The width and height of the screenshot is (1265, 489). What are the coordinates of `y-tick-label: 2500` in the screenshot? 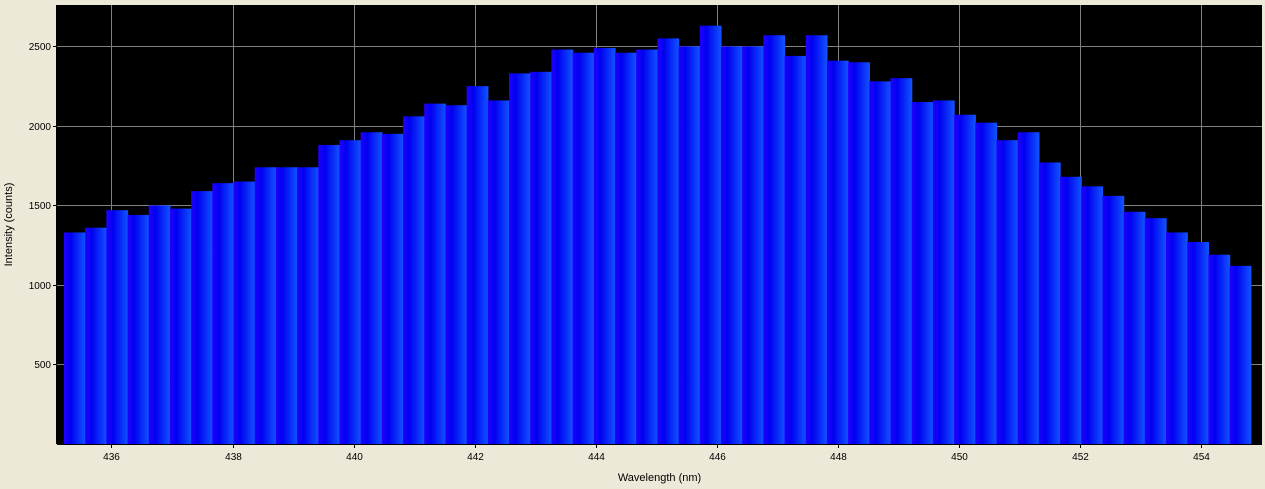 It's located at (40, 47).